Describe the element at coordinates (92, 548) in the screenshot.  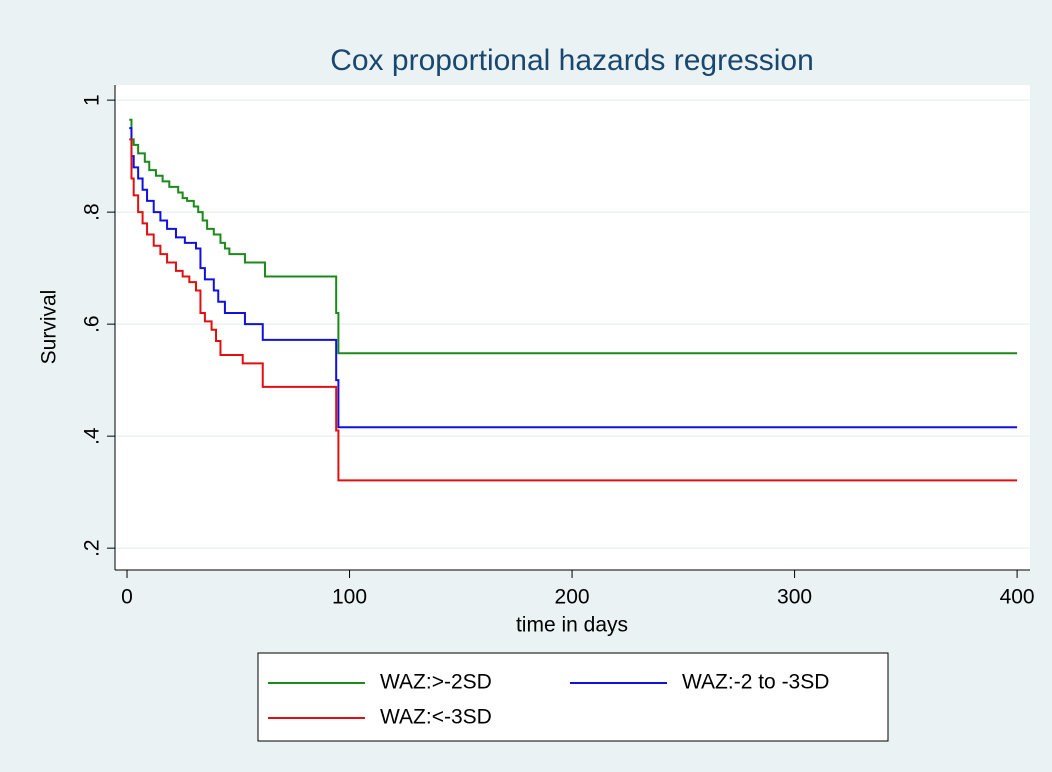
I see `y-tick-label: .2` at that location.